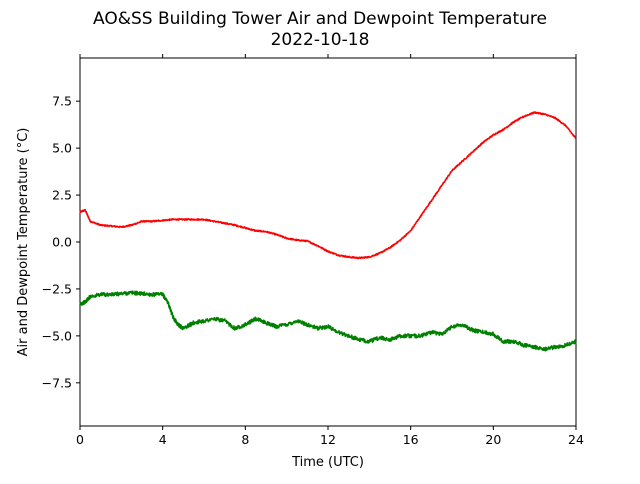 The image size is (640, 484). I want to click on y-tick-label: 0.0, so click(62, 242).